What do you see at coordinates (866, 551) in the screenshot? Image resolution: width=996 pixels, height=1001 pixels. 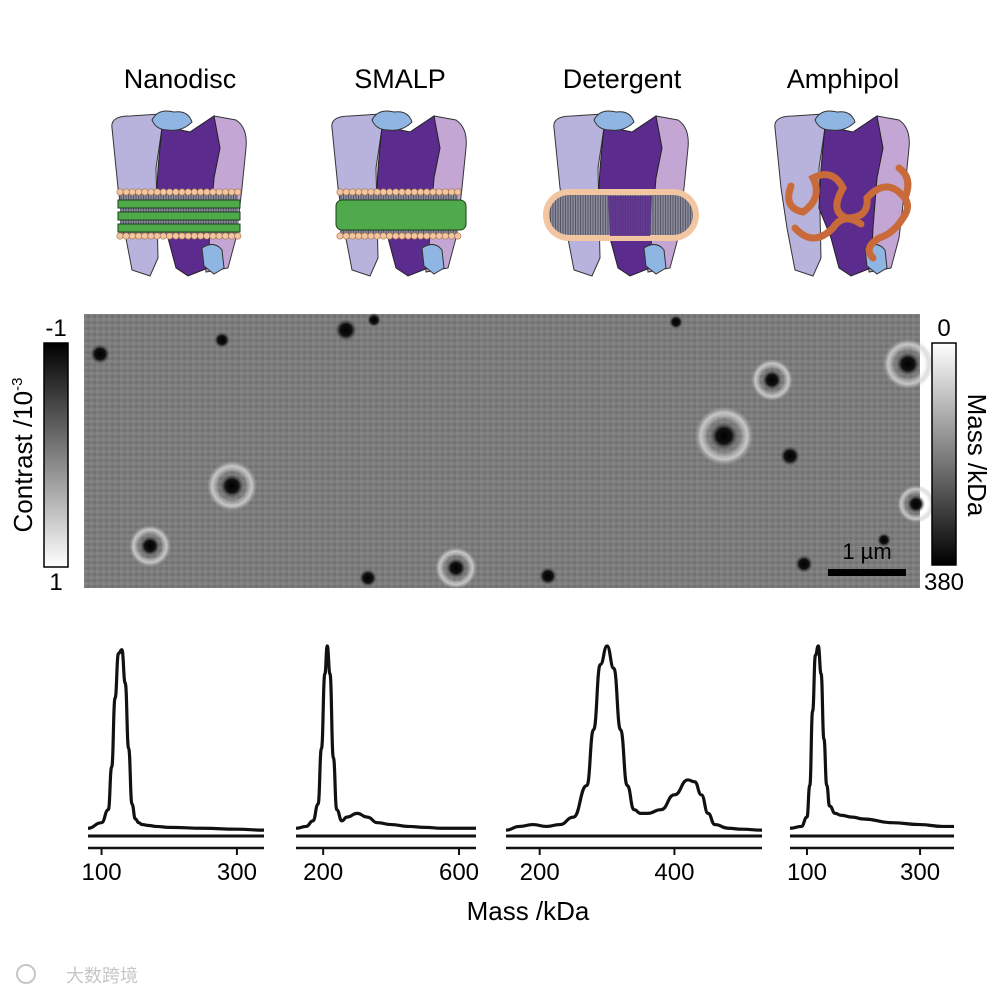 I see `scale-bar-label: 1 µm` at bounding box center [866, 551].